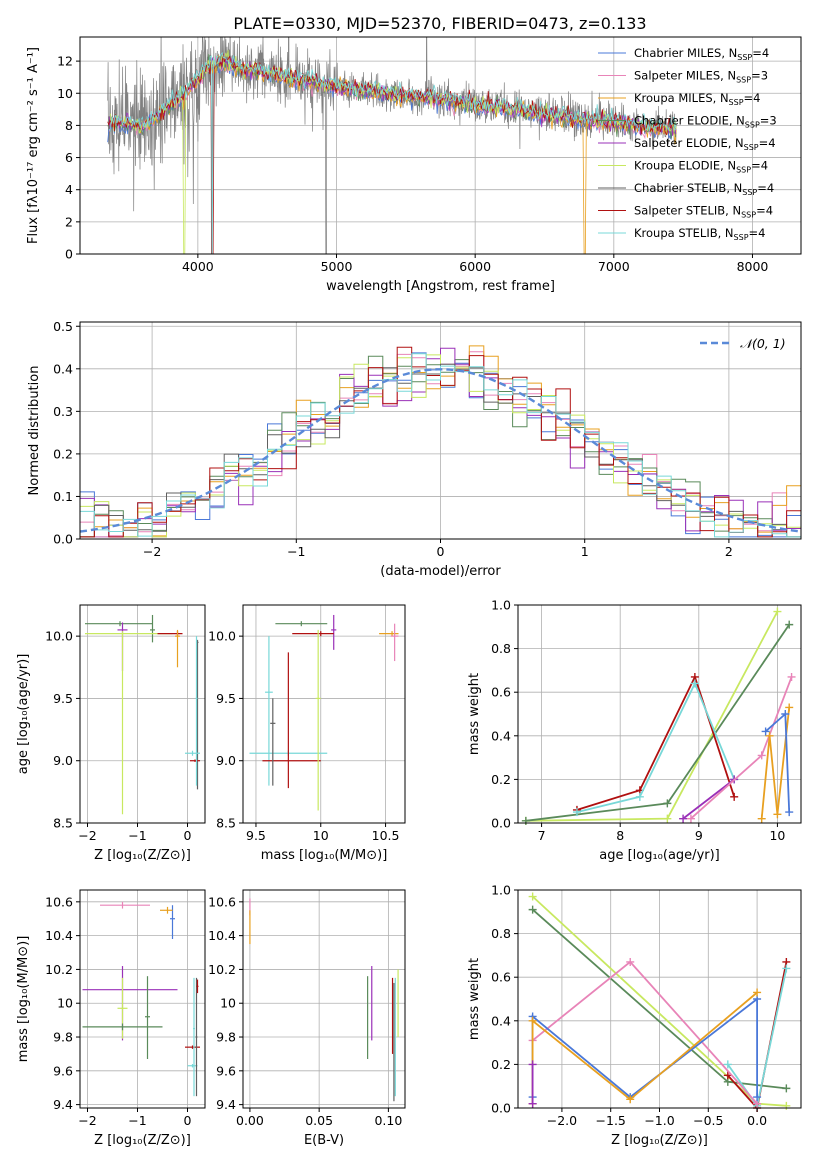  What do you see at coordinates (392, 152) in the screenshot?
I see `model-spectrum` at bounding box center [392, 152].